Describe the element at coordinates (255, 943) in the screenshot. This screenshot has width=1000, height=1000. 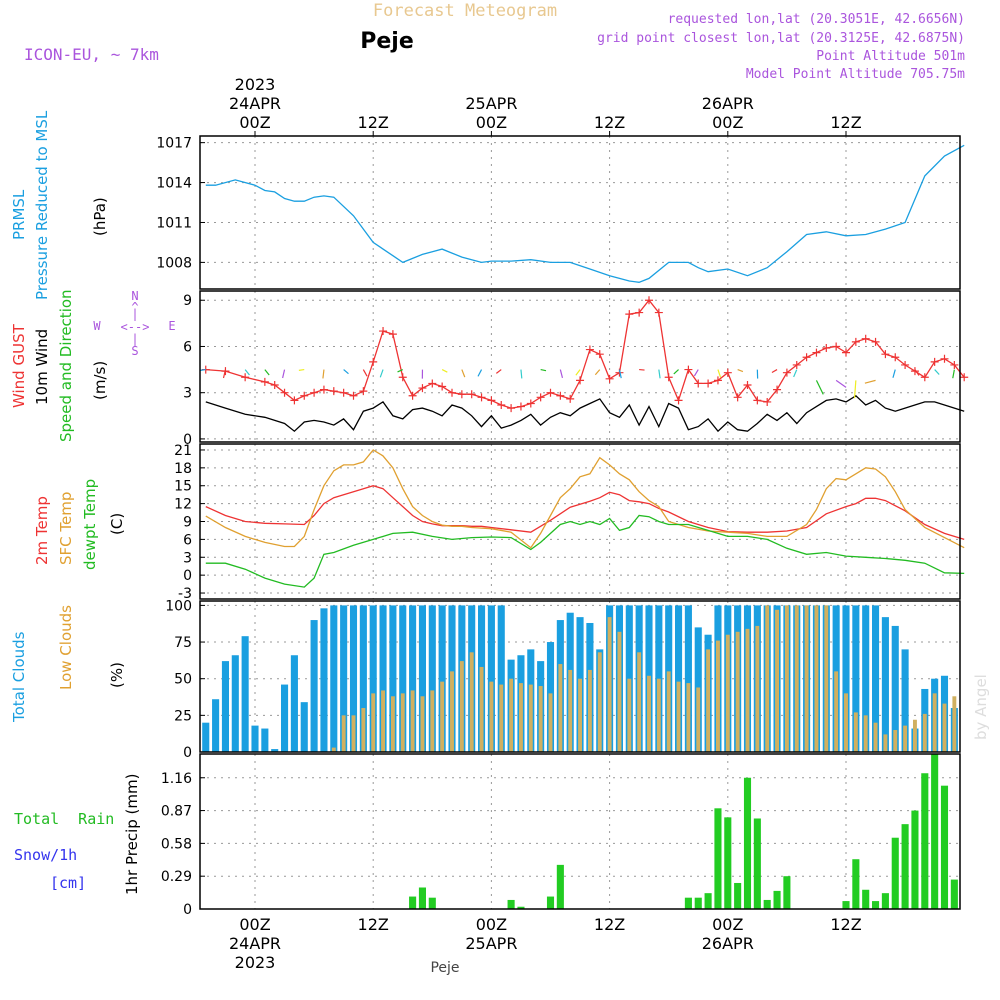
I see `bottom-time-label: 24APR` at that location.